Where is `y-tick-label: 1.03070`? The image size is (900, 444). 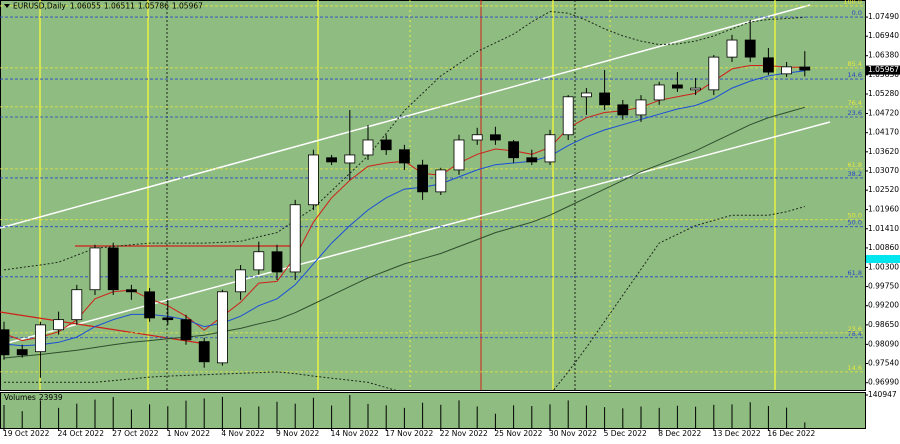 y-tick-label: 1.03070 is located at coordinates (883, 170).